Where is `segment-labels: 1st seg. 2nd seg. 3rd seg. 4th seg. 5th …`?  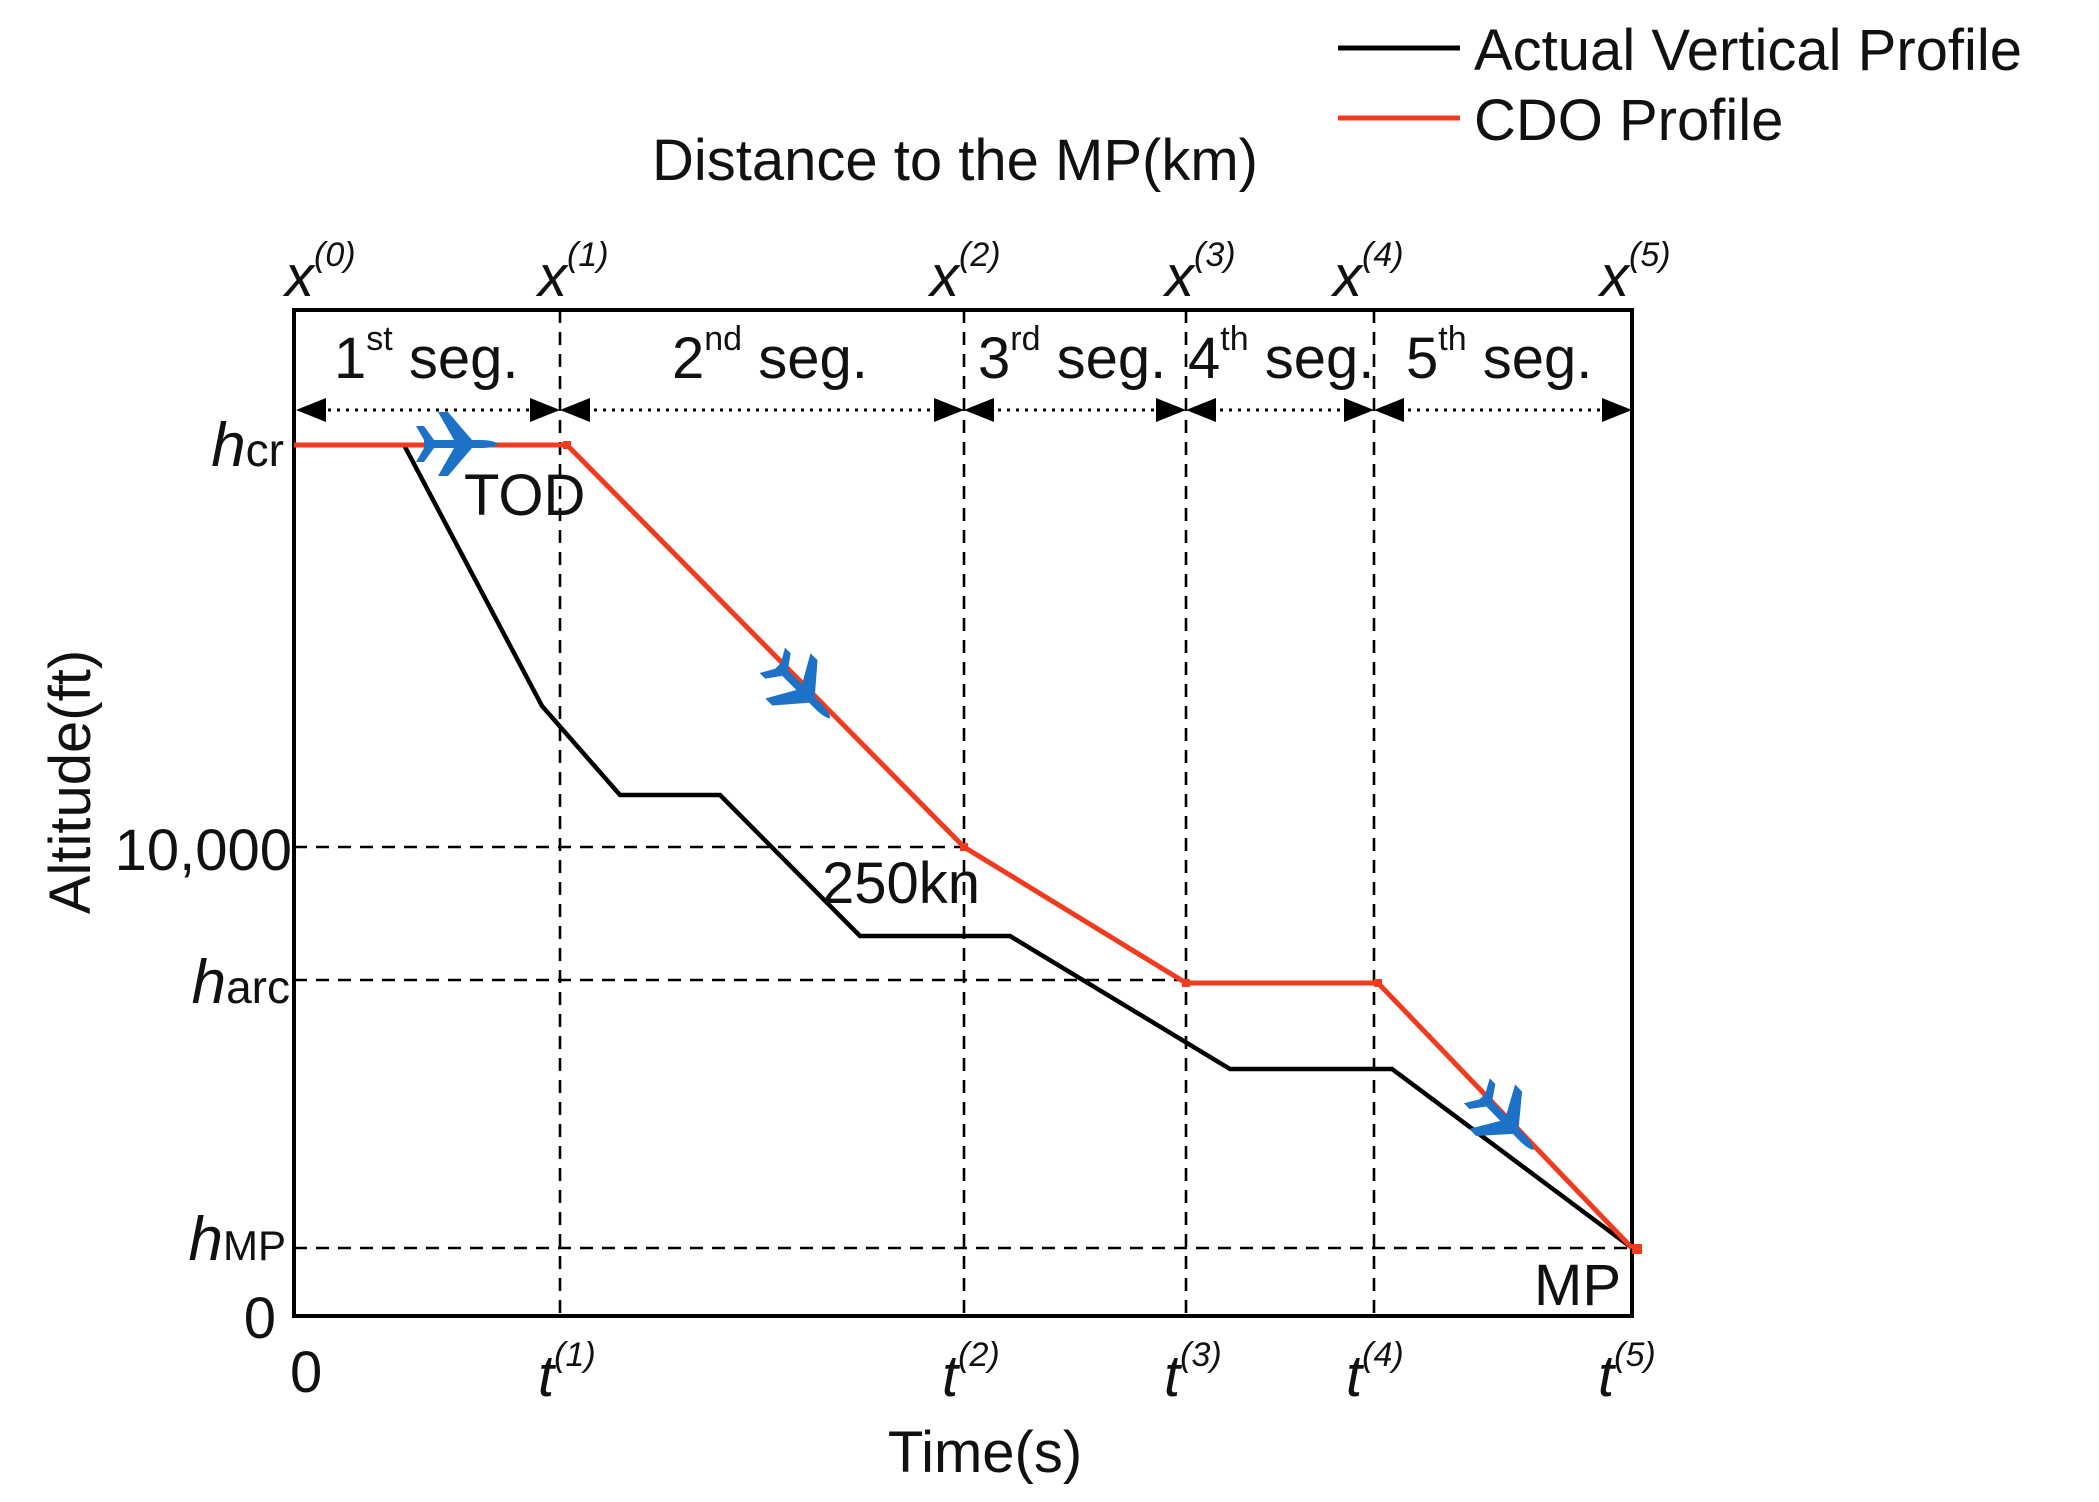 segment-labels: 1st seg. 2nd seg. 3rd seg. 4th seg. 5th … is located at coordinates (963, 355).